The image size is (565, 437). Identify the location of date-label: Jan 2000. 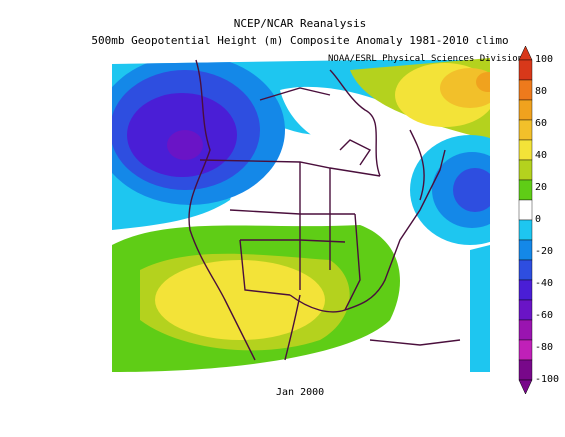
(300, 392).